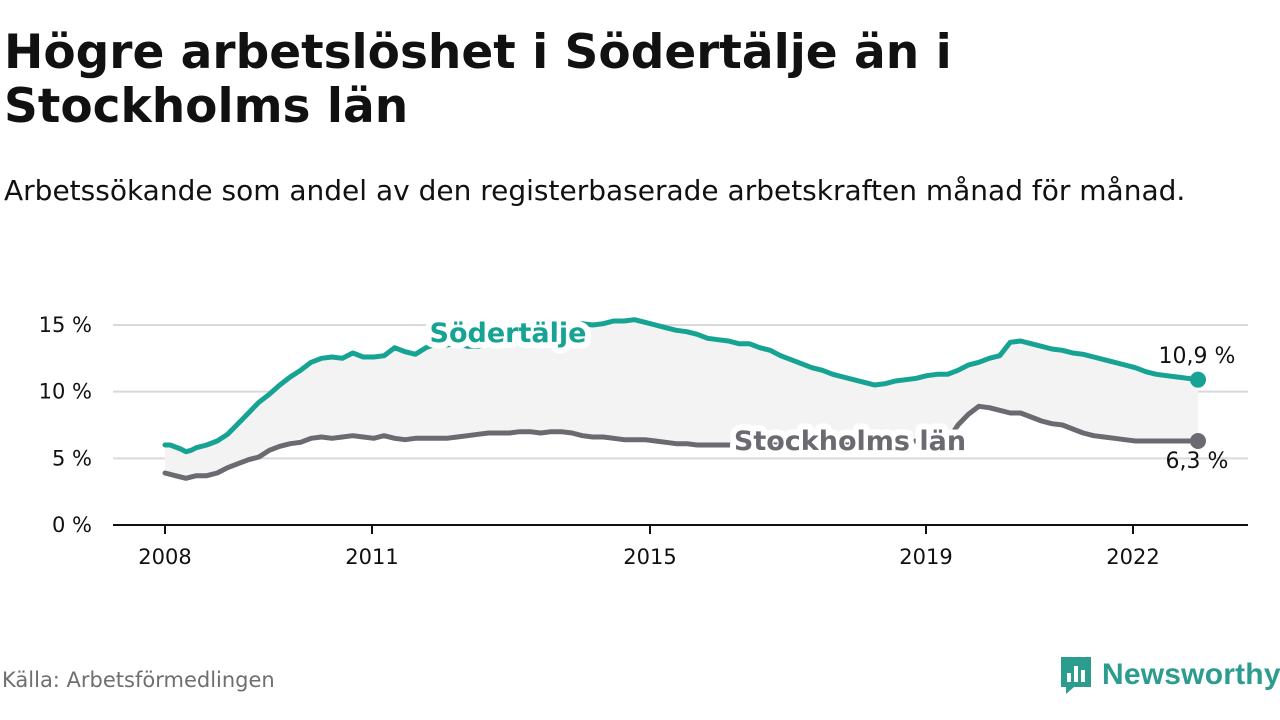  What do you see at coordinates (1191, 674) in the screenshot?
I see `brand-name: Newsworthy` at bounding box center [1191, 674].